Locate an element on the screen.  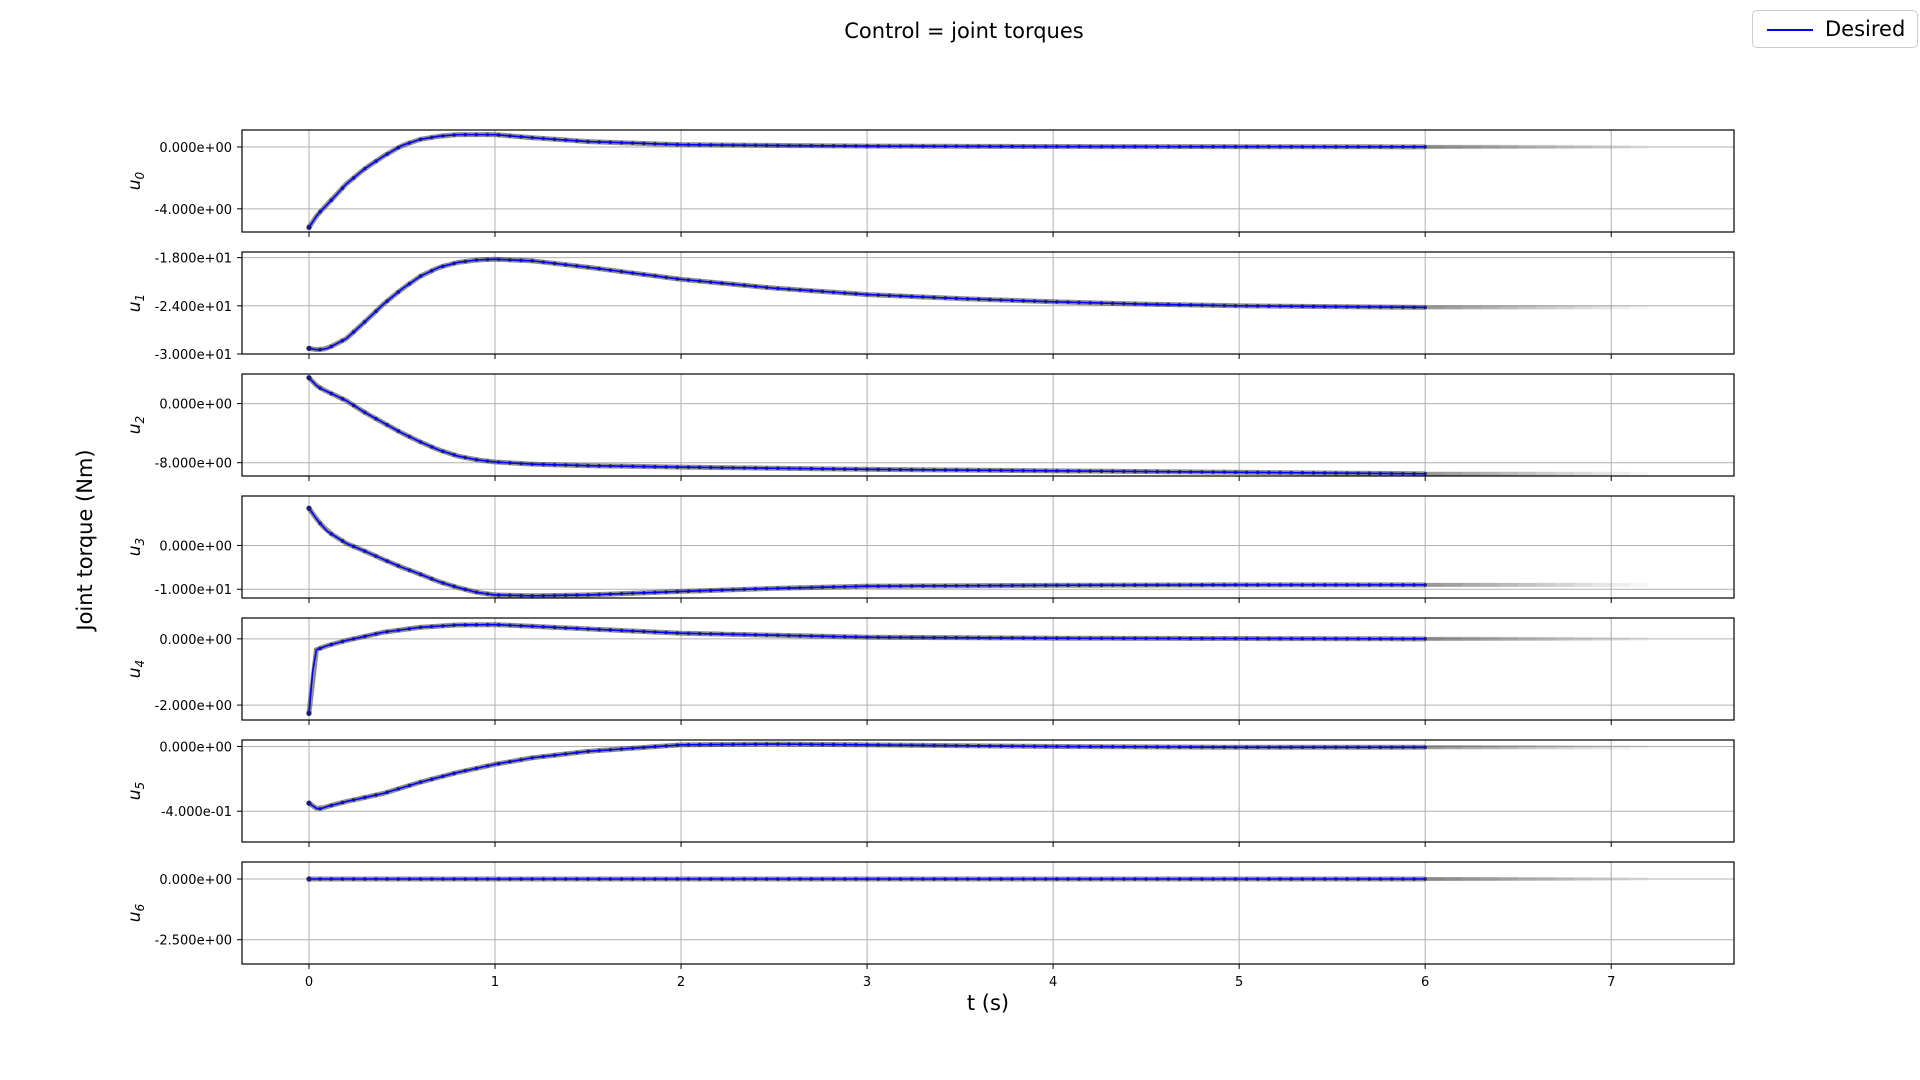
x-tick-label-4: 4 is located at coordinates (1053, 982).